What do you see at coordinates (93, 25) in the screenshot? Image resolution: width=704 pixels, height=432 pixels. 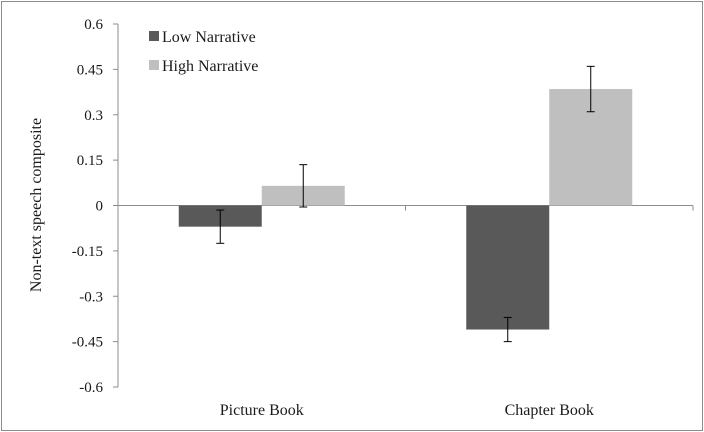 I see `y-tick-label: 0.6` at bounding box center [93, 25].